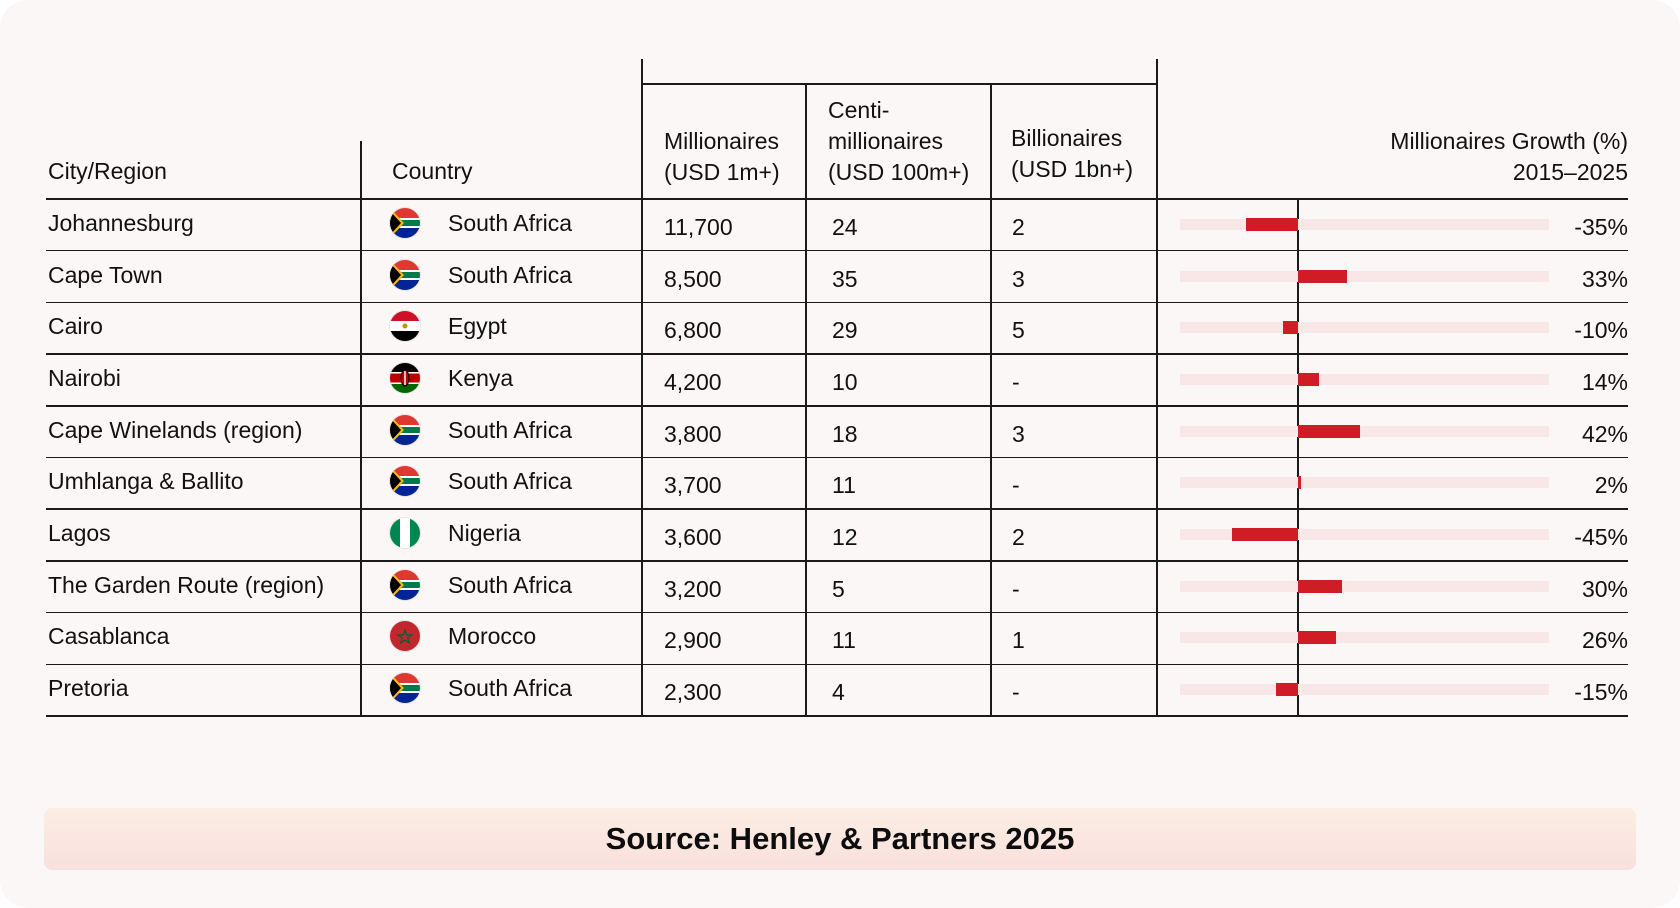 The height and width of the screenshot is (908, 1680). Describe the element at coordinates (109, 636) in the screenshot. I see `city-cell: Casablanca` at that location.